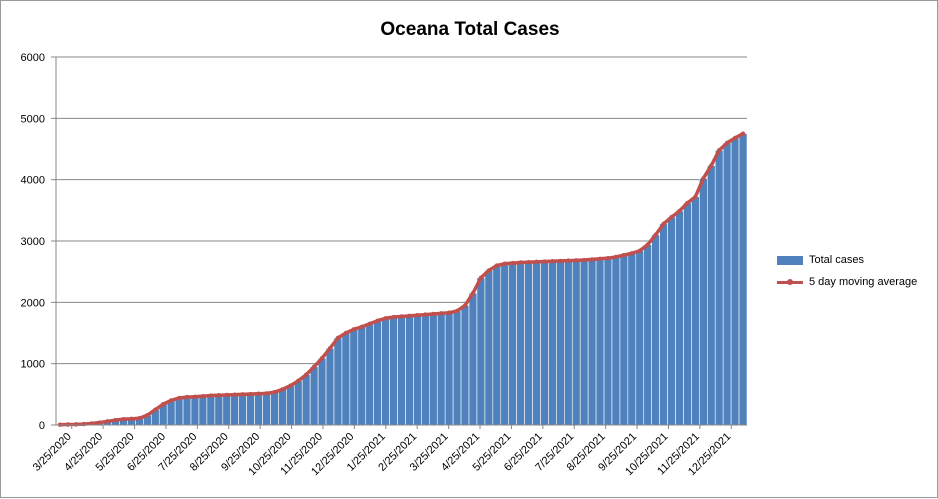 The width and height of the screenshot is (938, 499). What do you see at coordinates (863, 282) in the screenshot?
I see `legend-label-moving-average: 5 day moving average` at bounding box center [863, 282].